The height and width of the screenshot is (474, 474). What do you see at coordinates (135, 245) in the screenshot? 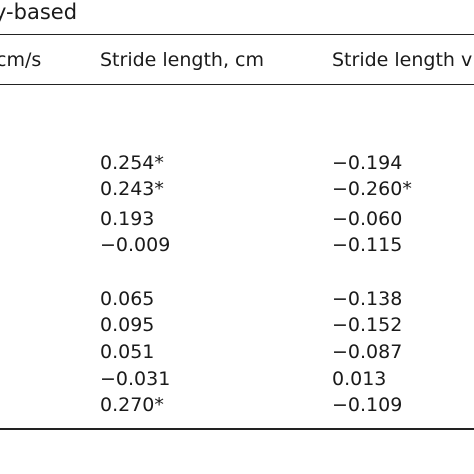
I see `table-cell: −0.009` at bounding box center [135, 245].